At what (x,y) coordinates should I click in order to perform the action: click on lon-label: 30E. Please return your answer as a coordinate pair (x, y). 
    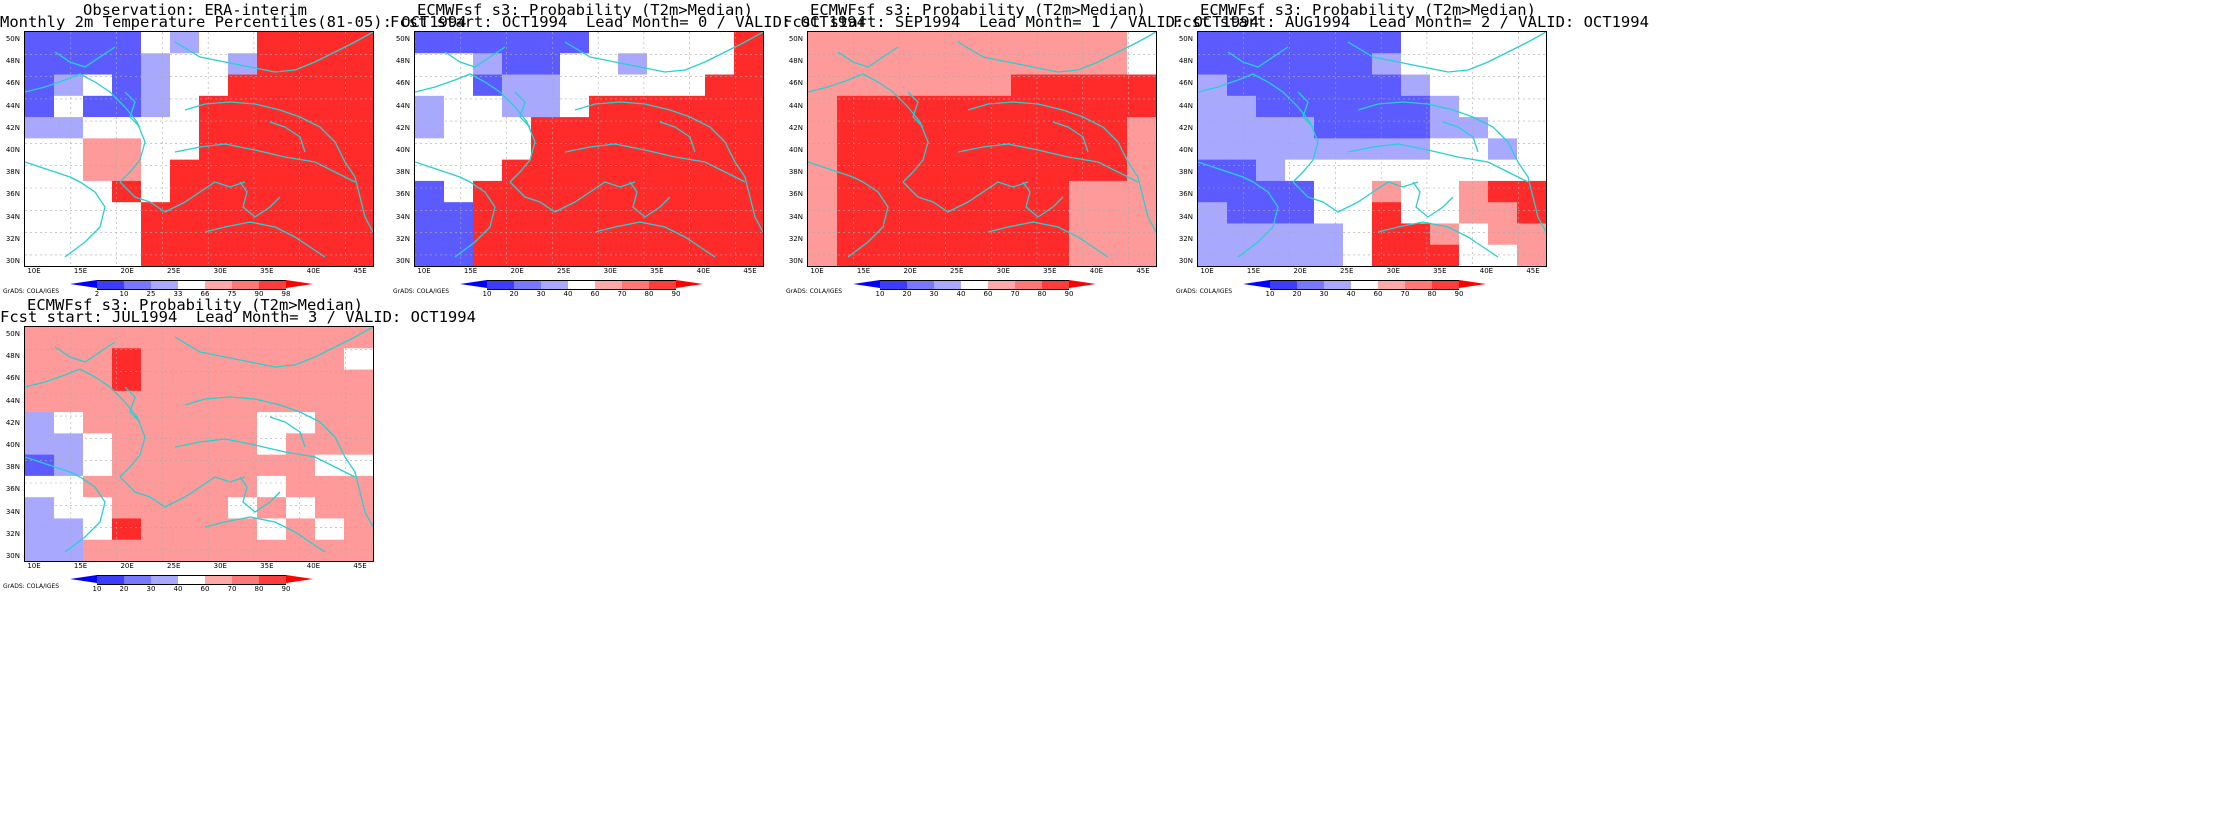
    Looking at the image, I should click on (220, 271).